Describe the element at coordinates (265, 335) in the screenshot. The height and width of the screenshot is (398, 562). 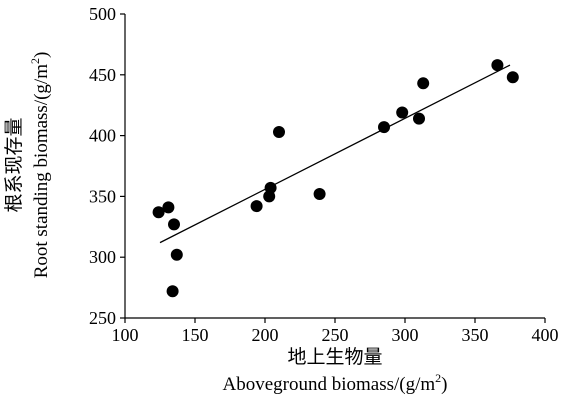
I see `x-tick-label: 200` at that location.